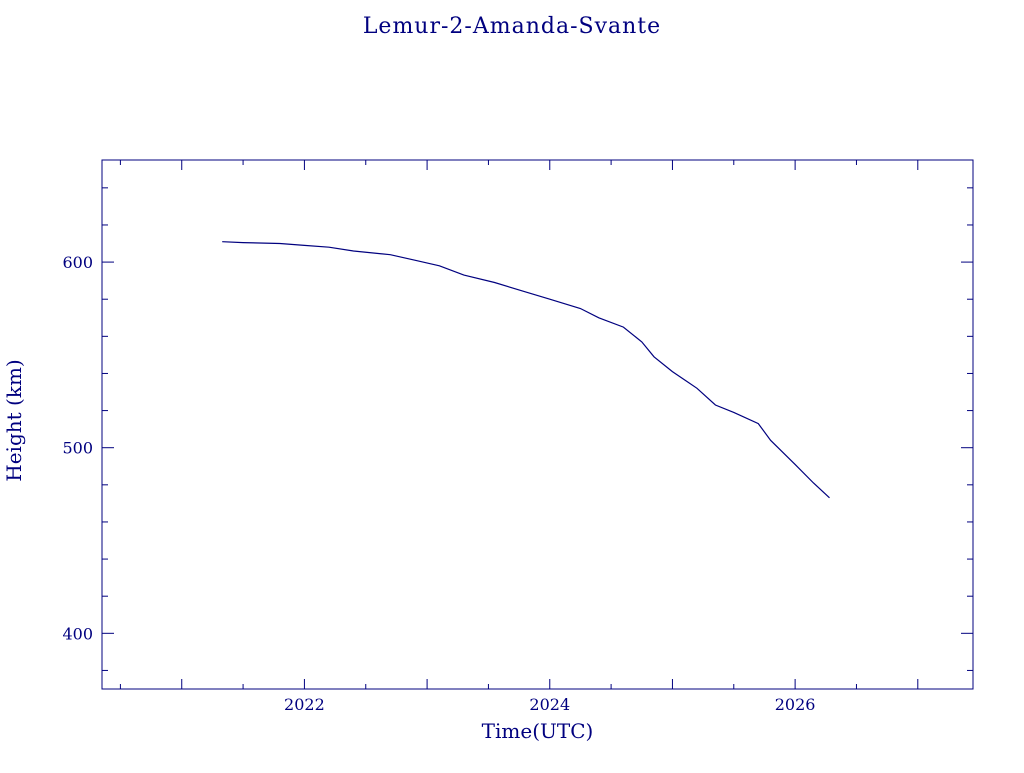 Image resolution: width=1024 pixels, height=773 pixels. Describe the element at coordinates (795, 704) in the screenshot. I see `x-tick-label: 2026` at that location.